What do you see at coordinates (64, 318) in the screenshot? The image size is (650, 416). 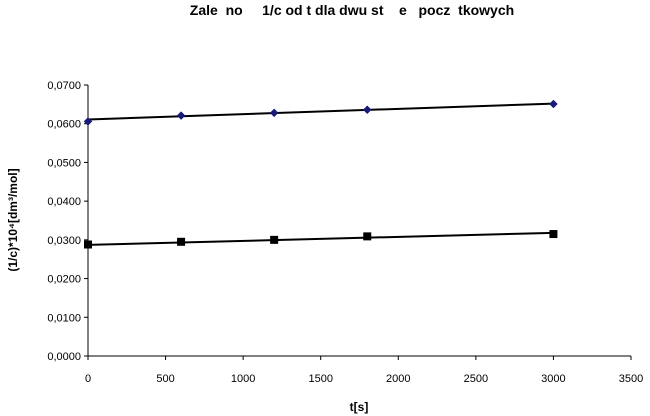 I see `y-tick-label: 0,0100` at bounding box center [64, 318].